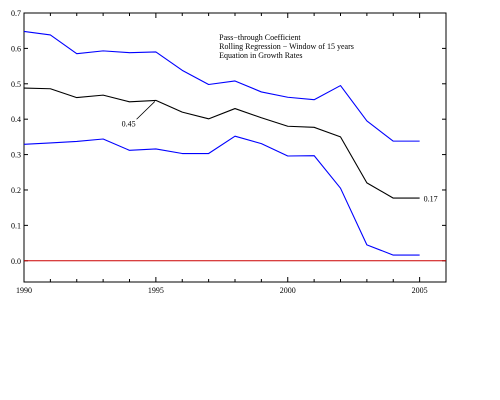  I want to click on y-tick-label: 0.4, so click(16, 119).